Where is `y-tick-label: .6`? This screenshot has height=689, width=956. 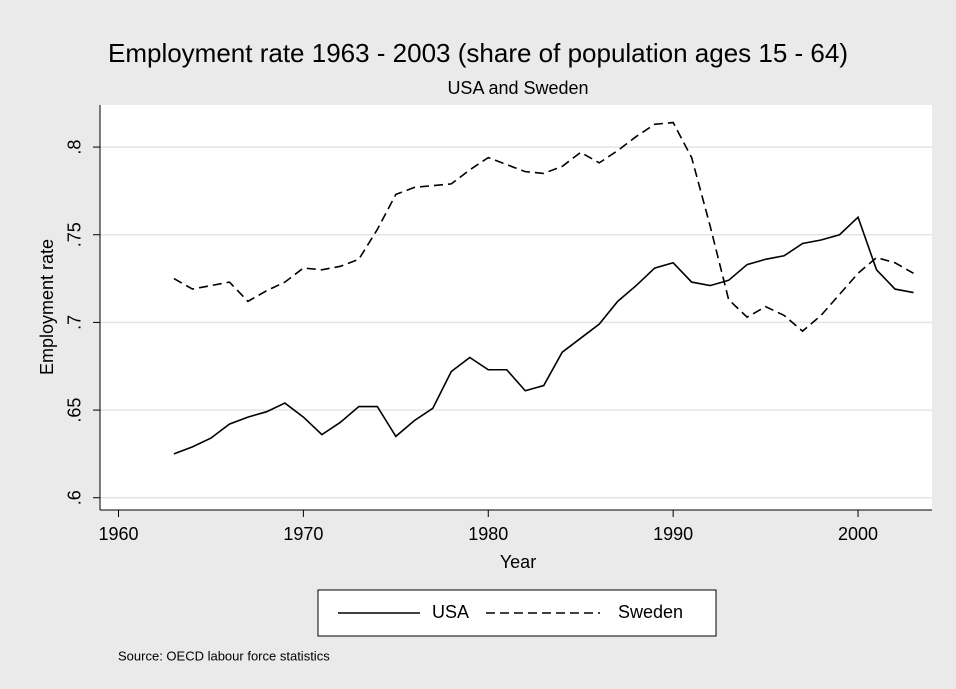
y-tick-label: .6 is located at coordinates (75, 497).